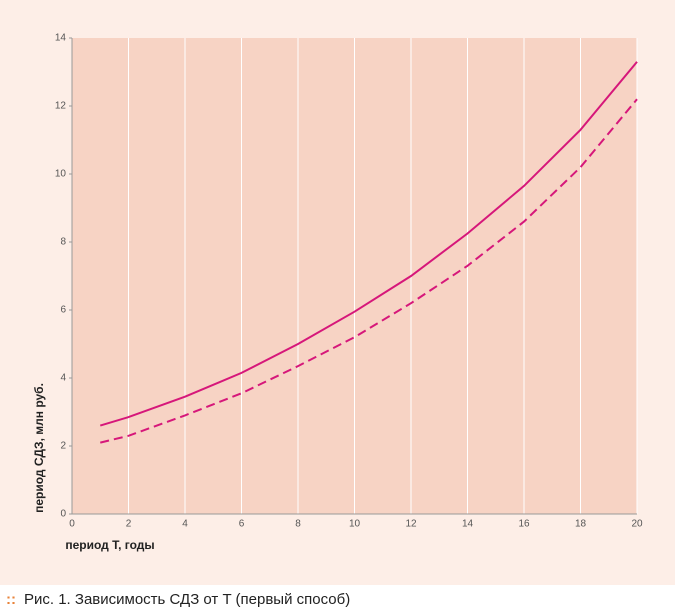 This screenshot has width=675, height=616. Describe the element at coordinates (298, 524) in the screenshot. I see `x-tick-label: 8` at that location.